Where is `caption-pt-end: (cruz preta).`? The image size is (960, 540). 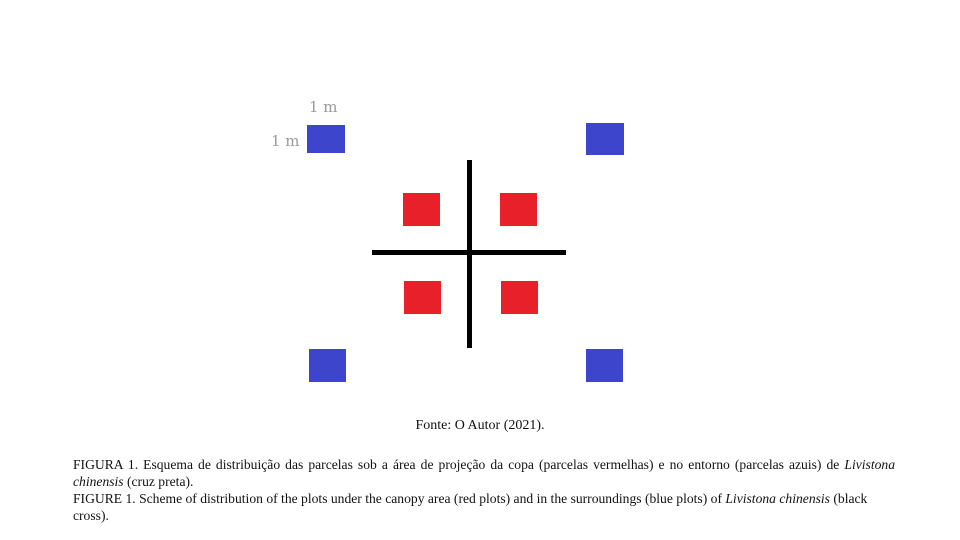 caption-pt-end: (cruz preta). is located at coordinates (158, 481).